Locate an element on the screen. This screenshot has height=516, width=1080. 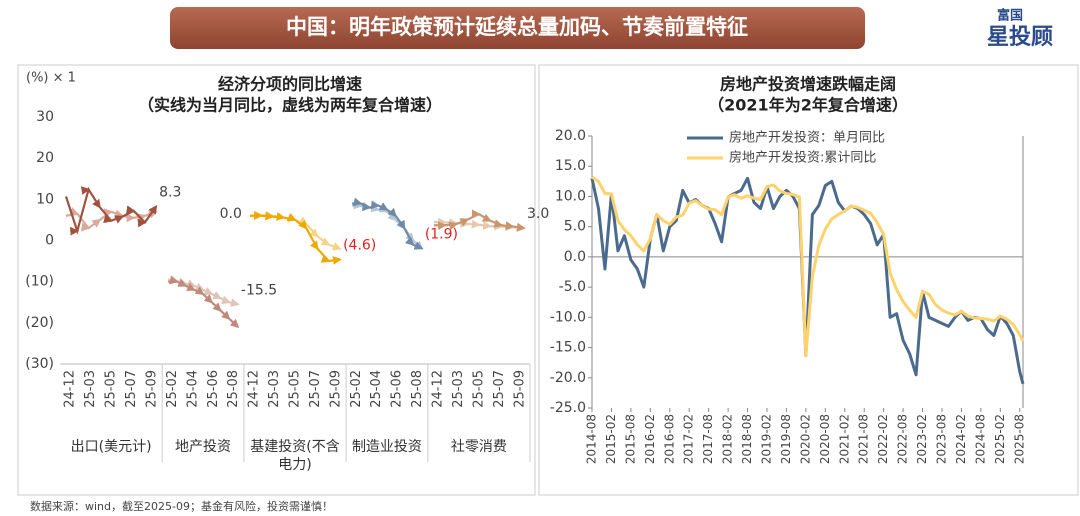
annotation: 0.0 is located at coordinates (231, 214).